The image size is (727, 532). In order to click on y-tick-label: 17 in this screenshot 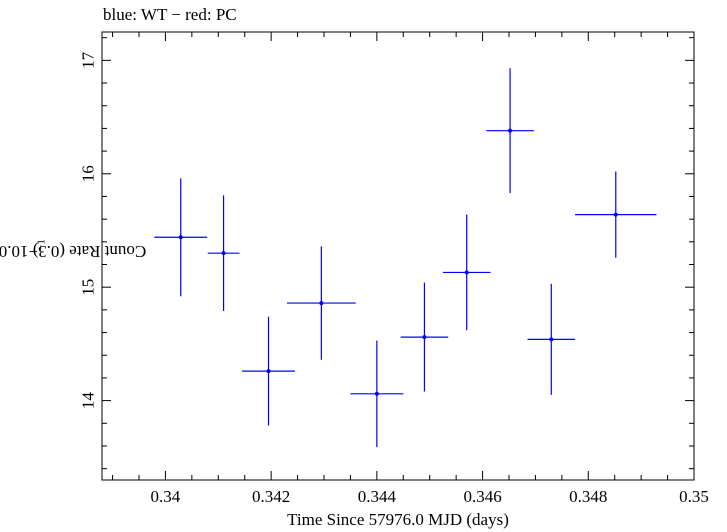, I will do `click(88, 60)`.